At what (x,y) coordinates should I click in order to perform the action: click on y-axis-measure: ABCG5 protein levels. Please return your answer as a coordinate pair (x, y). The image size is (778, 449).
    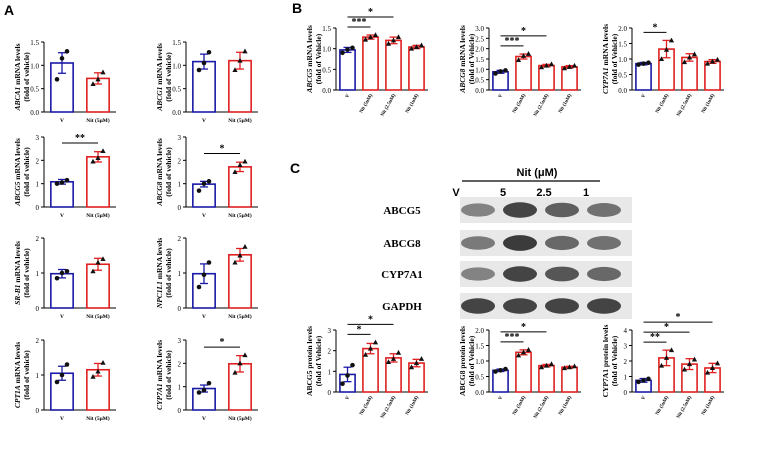
    Looking at the image, I should click on (309, 361).